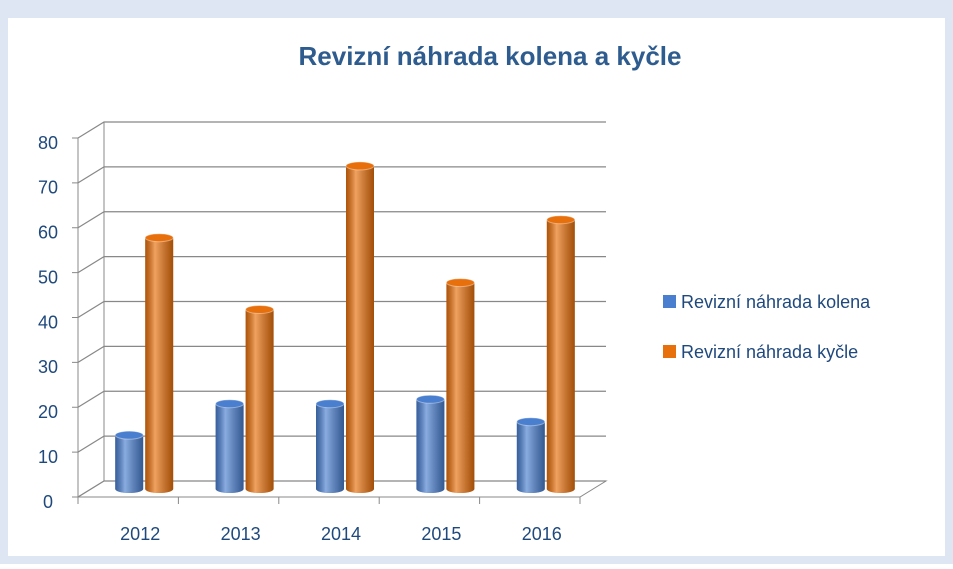 This screenshot has height=569, width=953. Describe the element at coordinates (769, 352) in the screenshot. I see `legend-label: Revizní náhrada kyčle` at that location.